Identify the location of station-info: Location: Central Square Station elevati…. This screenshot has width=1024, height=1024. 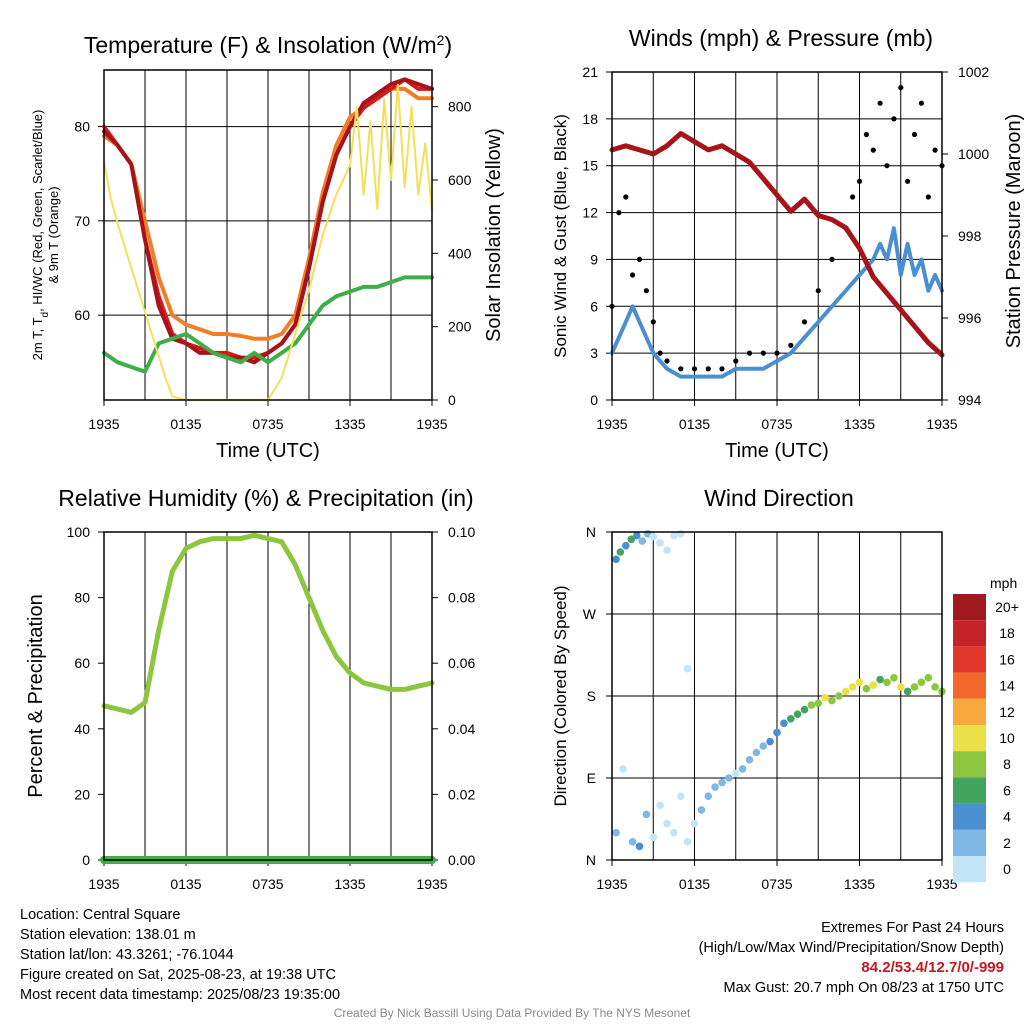
(180, 955).